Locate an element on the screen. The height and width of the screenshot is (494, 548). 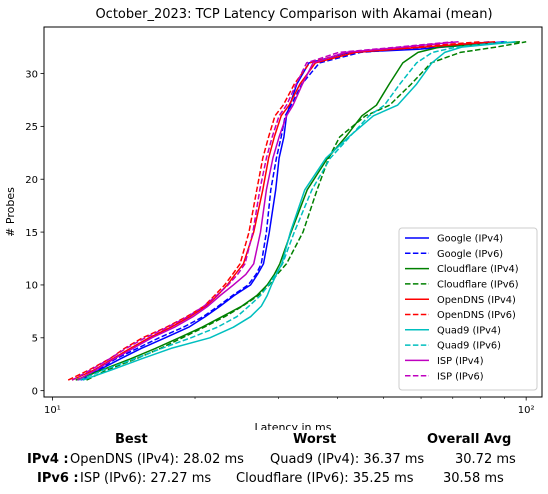
y-tick-label: 0 is located at coordinates (35, 391).